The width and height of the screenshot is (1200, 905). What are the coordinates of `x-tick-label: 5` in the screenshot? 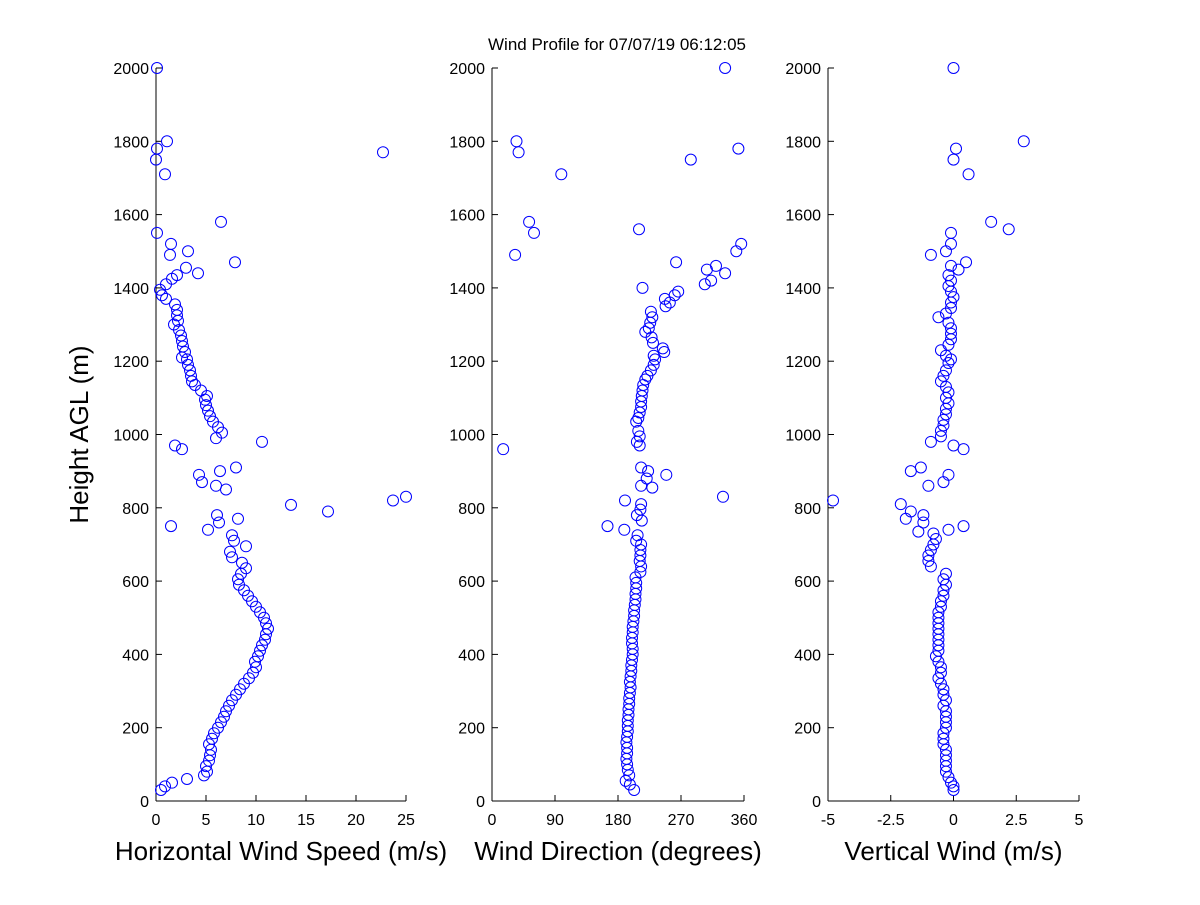 It's located at (206, 820).